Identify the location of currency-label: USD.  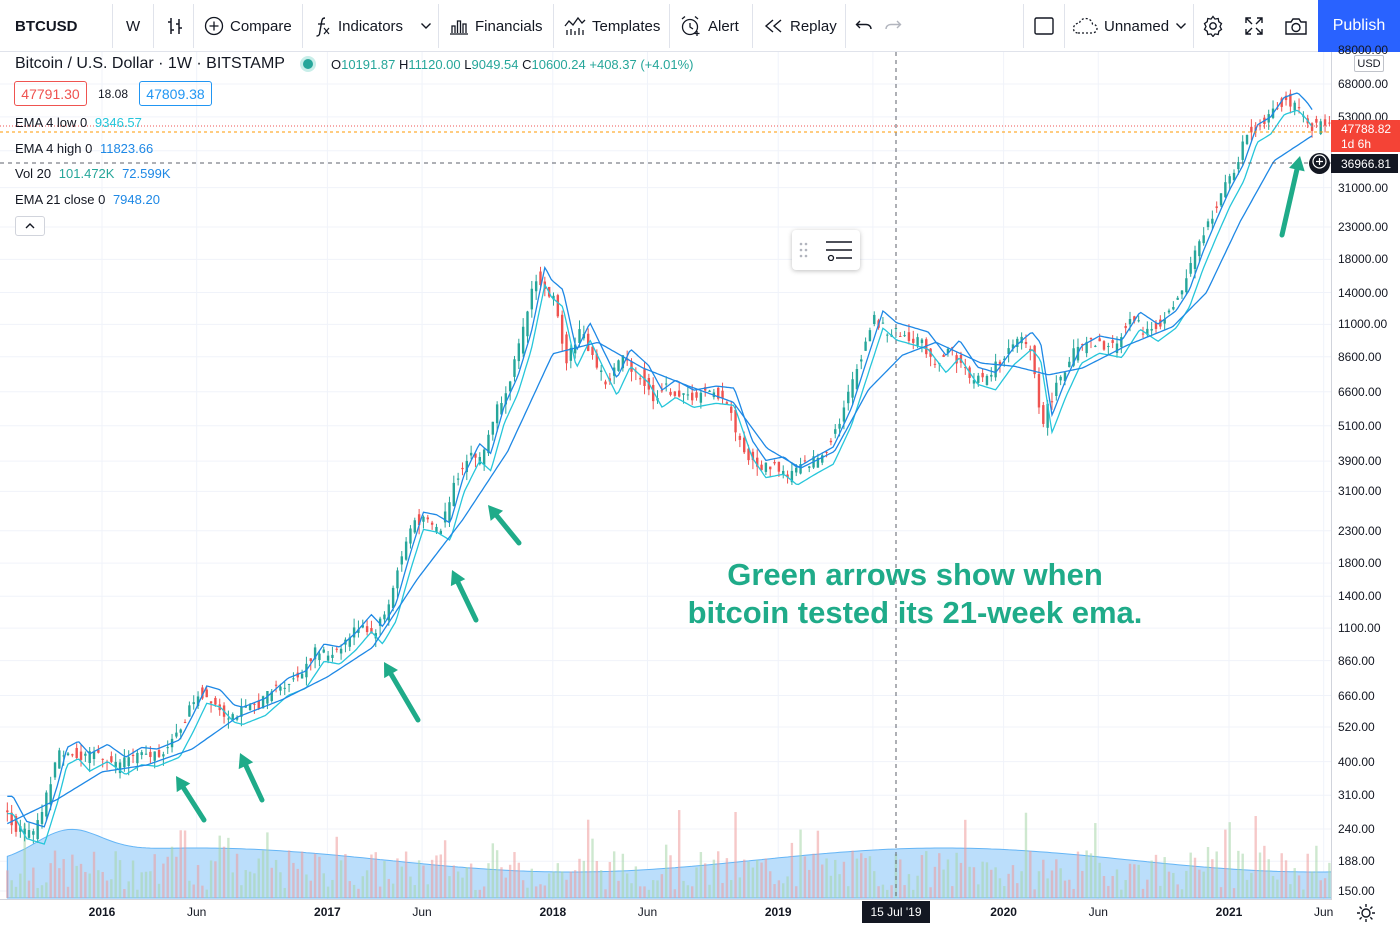
(1369, 63).